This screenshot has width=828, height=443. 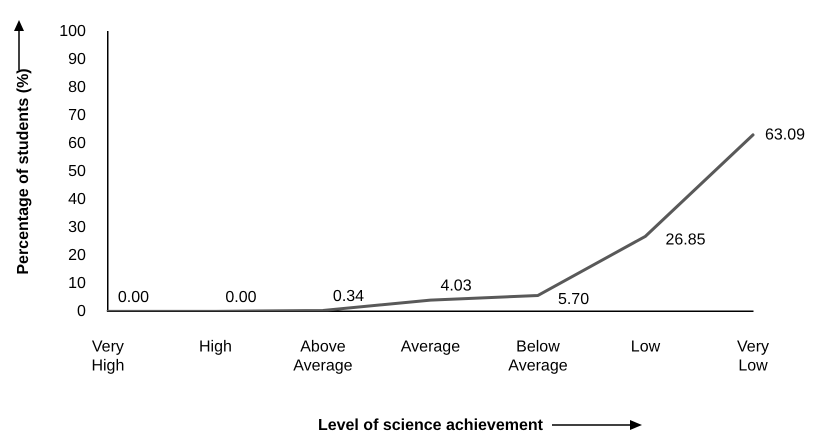 I want to click on x-tick-label: Above Average, so click(x=323, y=356).